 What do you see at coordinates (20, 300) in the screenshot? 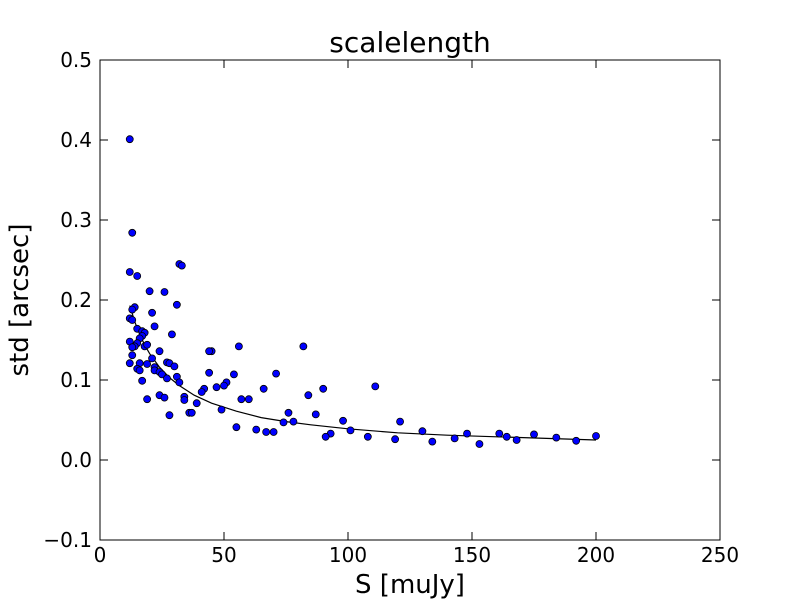
I see `y-axis-label: std [arcsec]` at bounding box center [20, 300].